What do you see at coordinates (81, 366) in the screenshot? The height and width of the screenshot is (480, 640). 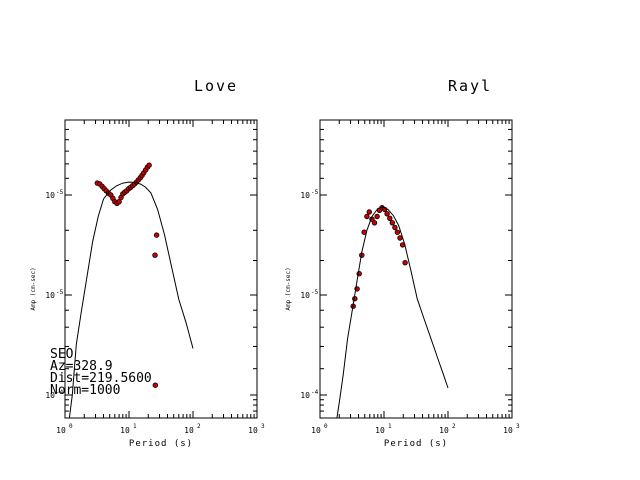 I see `station-info-line: Az=328.9` at bounding box center [81, 366].